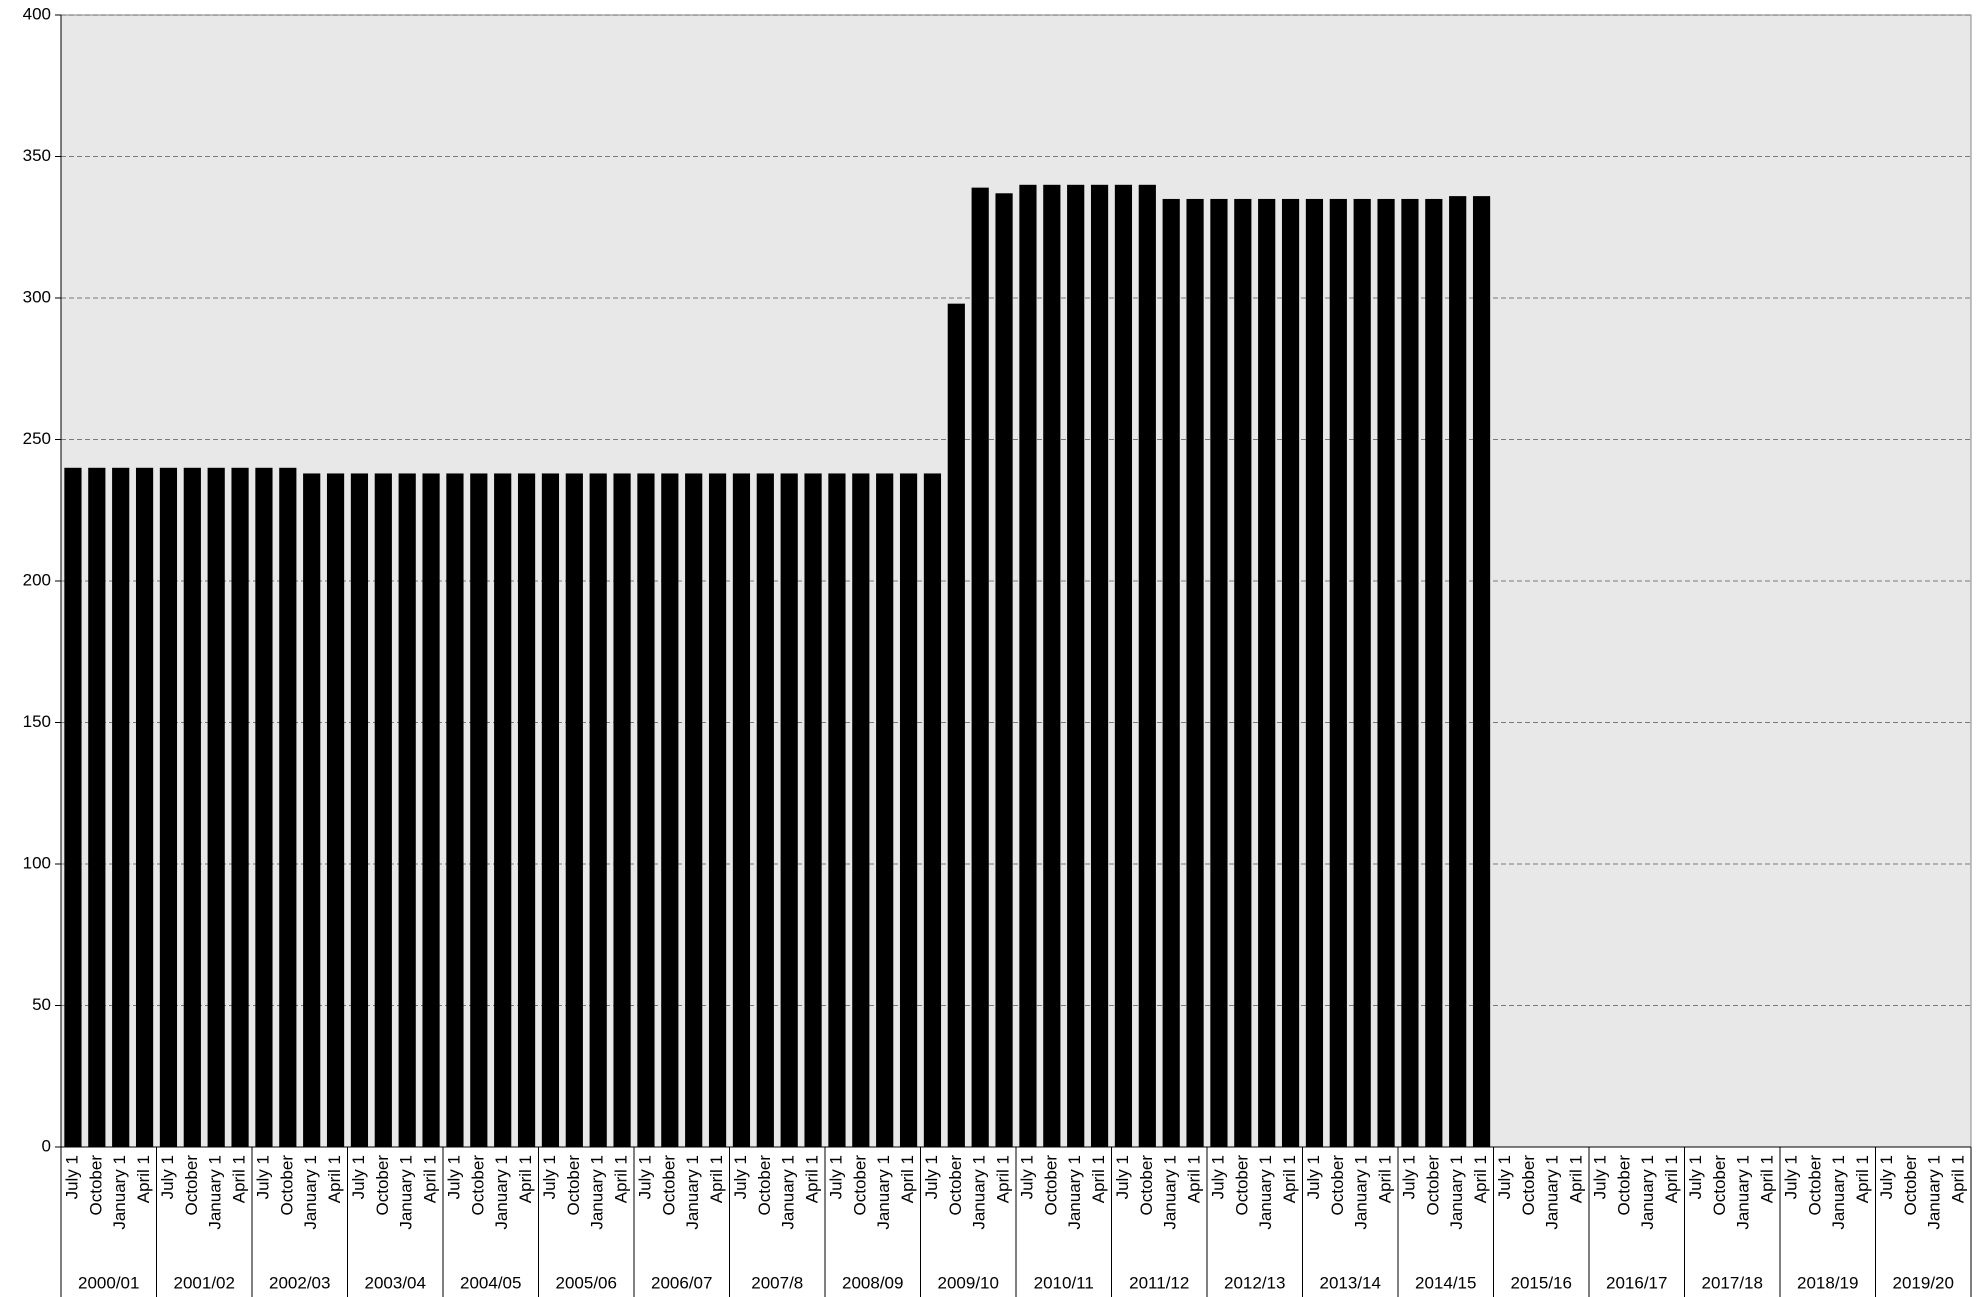  I want to click on group-label: 2017/18, so click(1732, 1282).